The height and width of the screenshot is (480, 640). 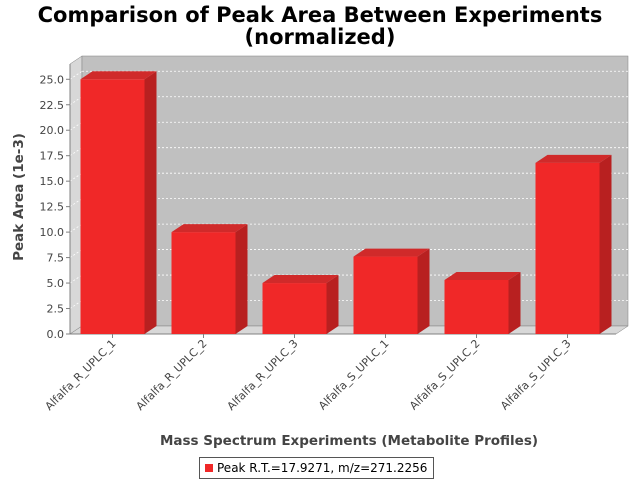 What do you see at coordinates (52, 232) in the screenshot?
I see `y-tick-label: 10.0` at bounding box center [52, 232].